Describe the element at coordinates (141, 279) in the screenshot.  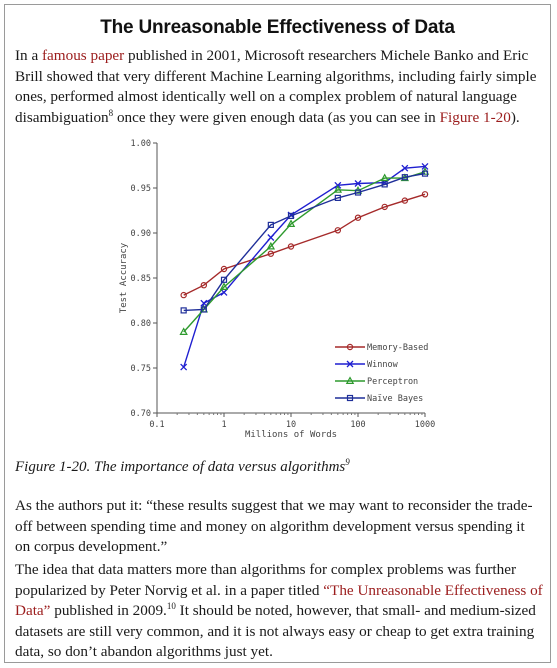
I see `y-tick-label: 0.85` at that location.